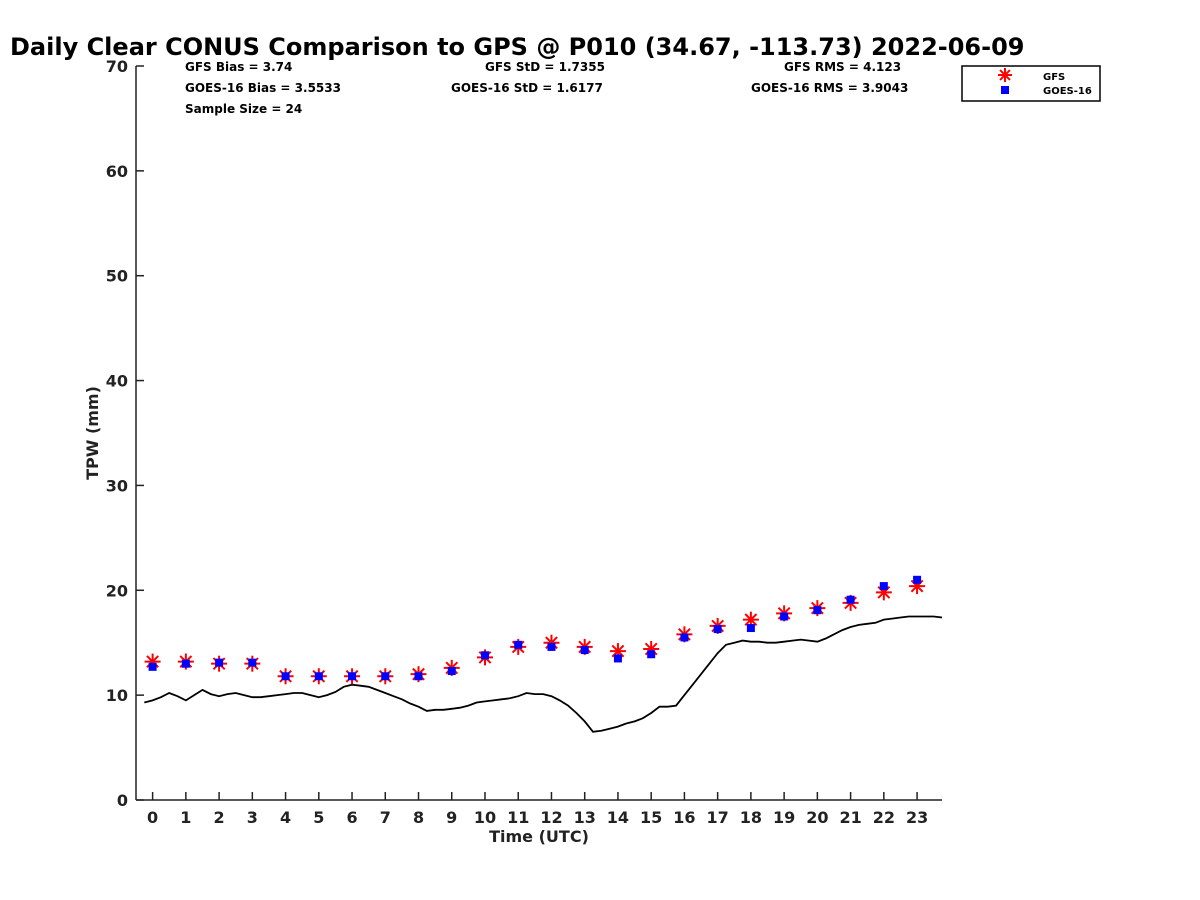  I want to click on goes-series, so click(535, 628).